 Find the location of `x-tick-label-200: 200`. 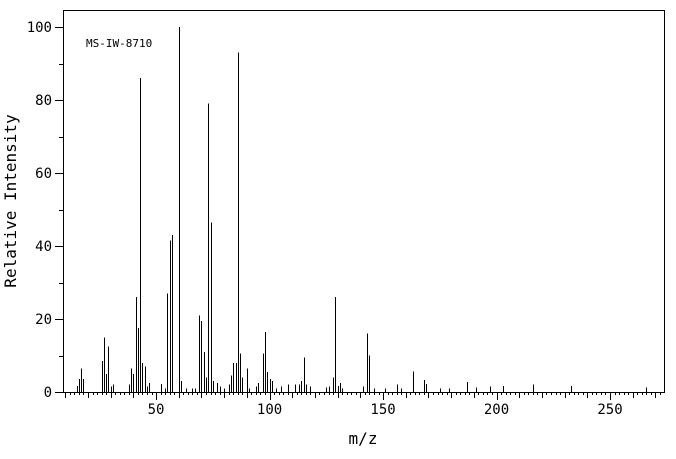

x-tick-label-200: 200 is located at coordinates (496, 410).